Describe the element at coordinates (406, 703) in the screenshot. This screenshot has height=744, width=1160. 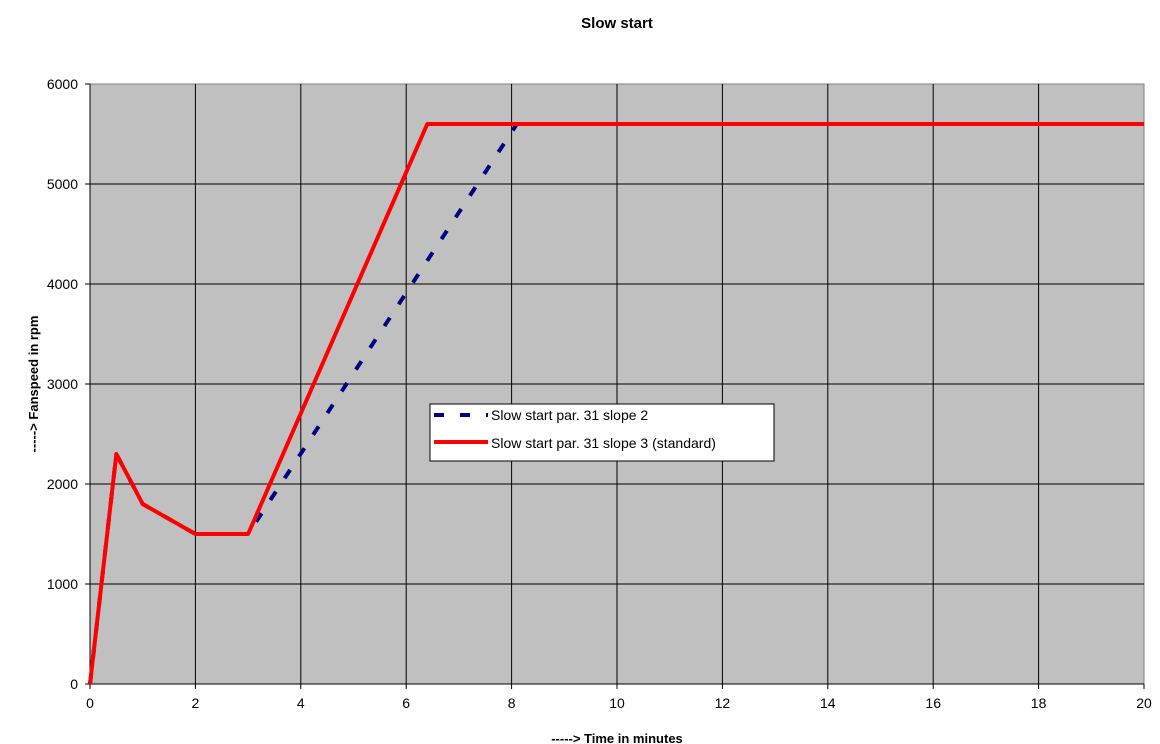
I see `x-tick-label: 6` at that location.